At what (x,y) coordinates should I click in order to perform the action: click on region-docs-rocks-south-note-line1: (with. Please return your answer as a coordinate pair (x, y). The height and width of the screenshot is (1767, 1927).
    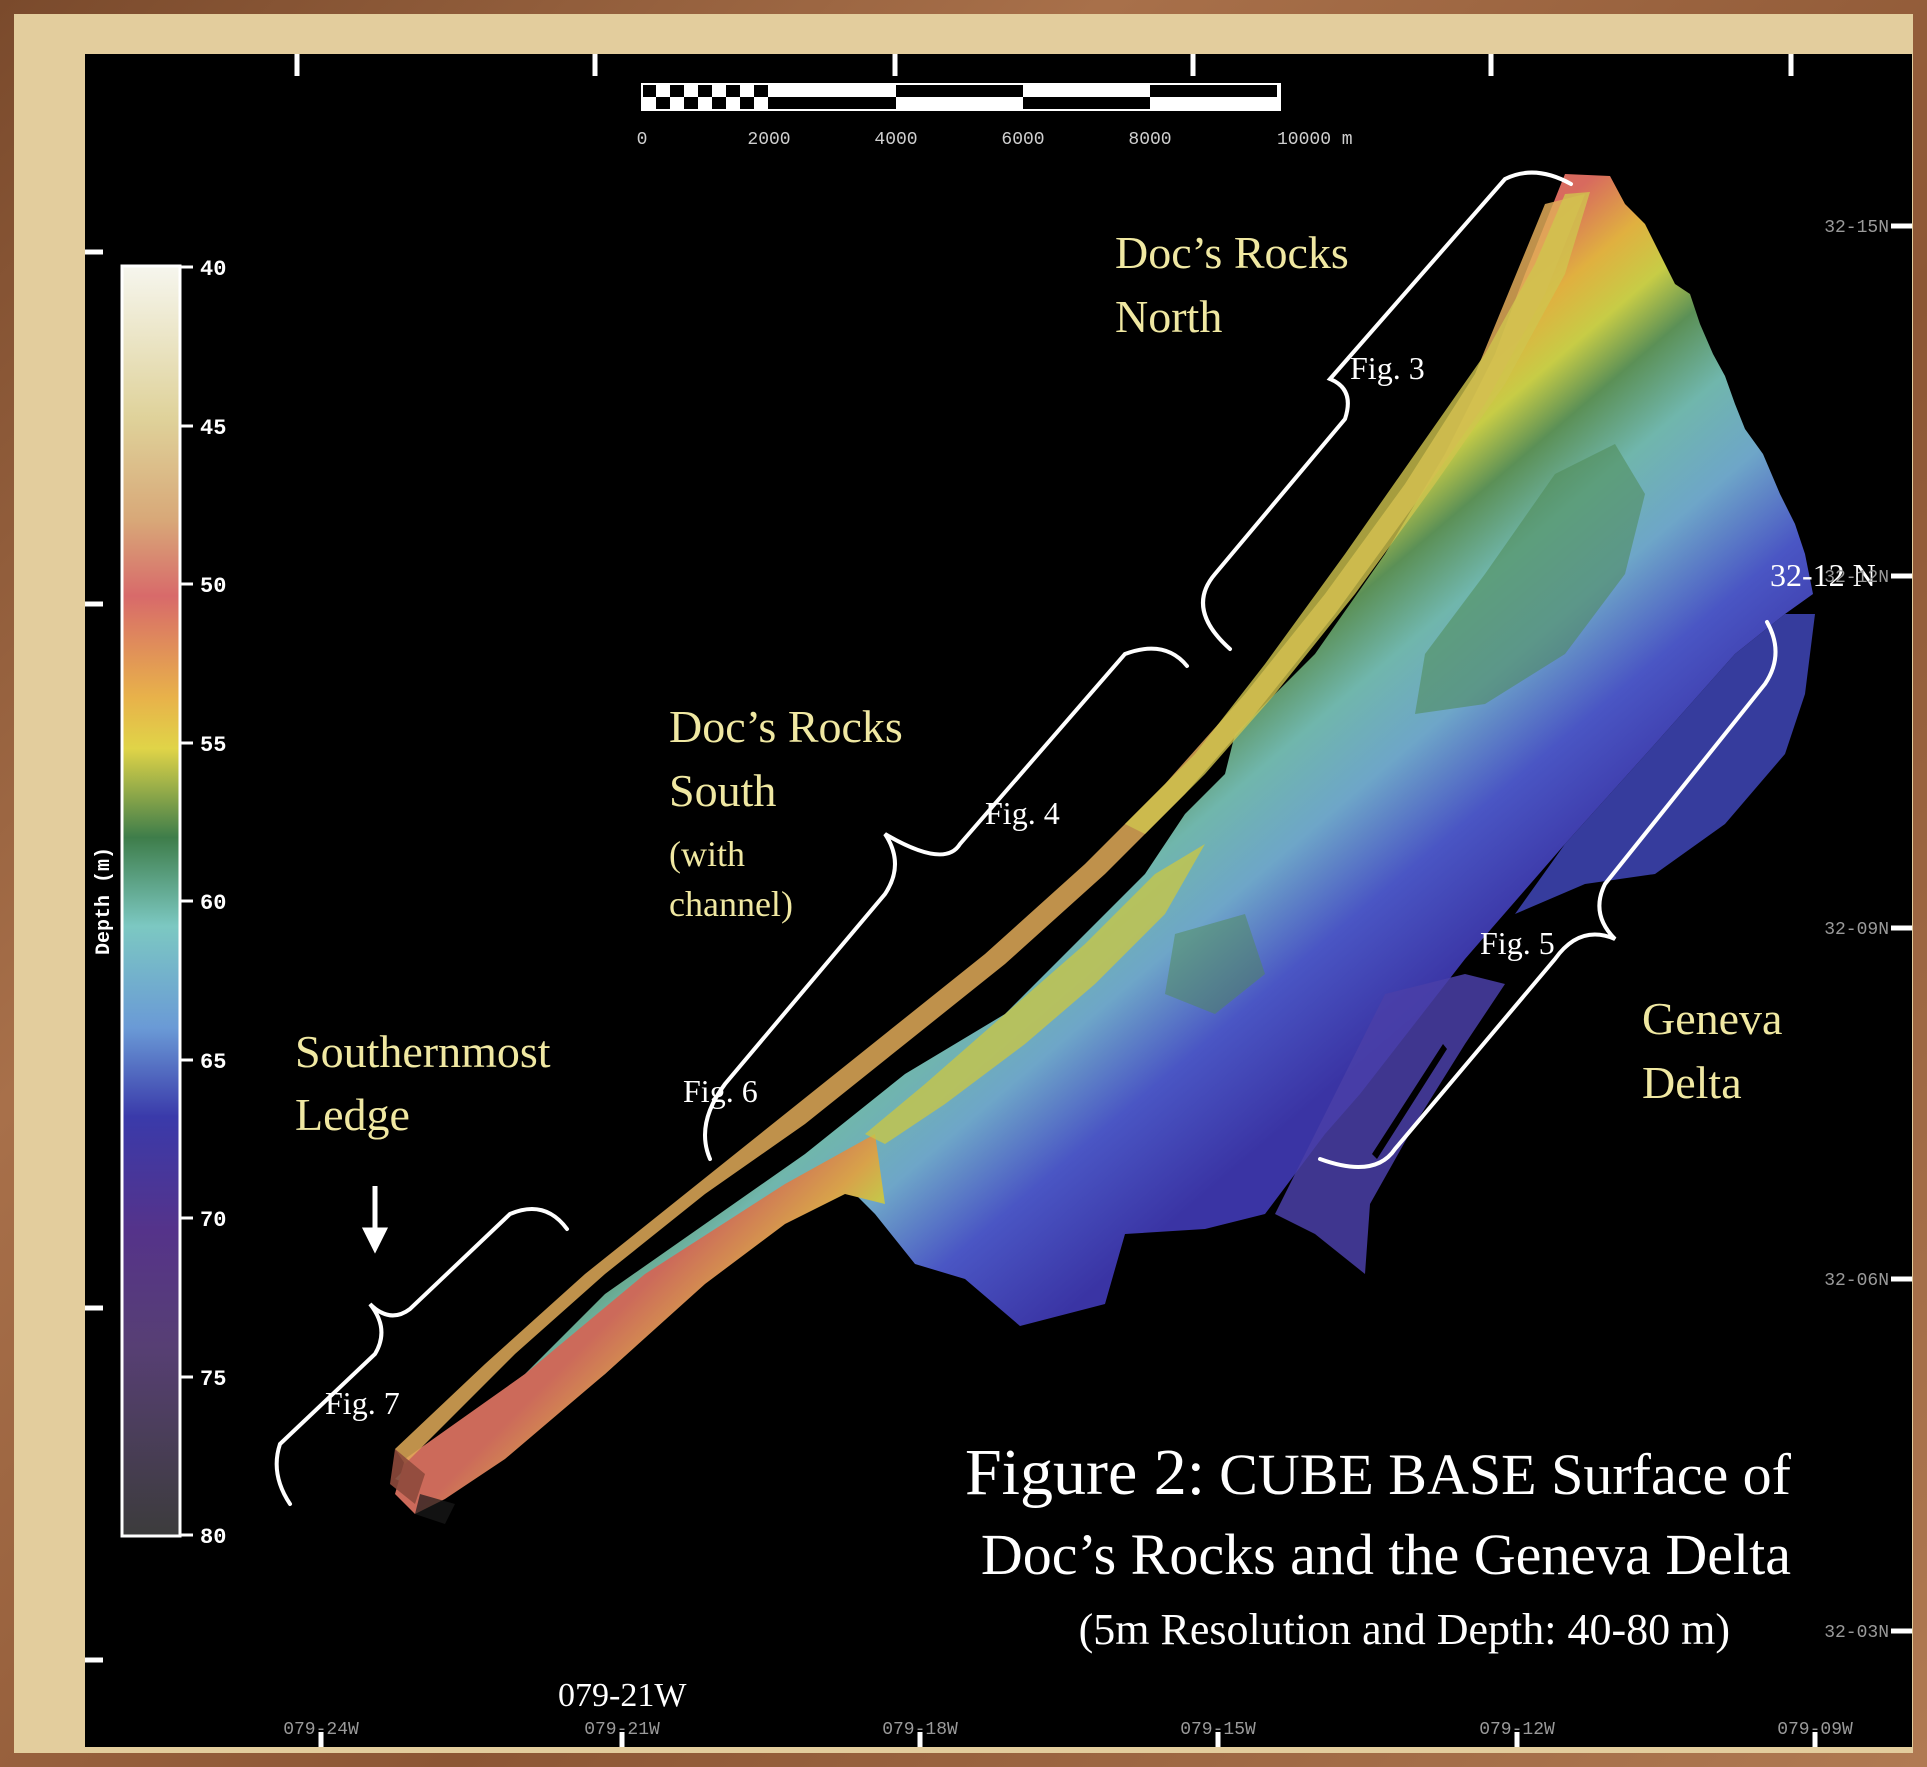
    Looking at the image, I should click on (707, 854).